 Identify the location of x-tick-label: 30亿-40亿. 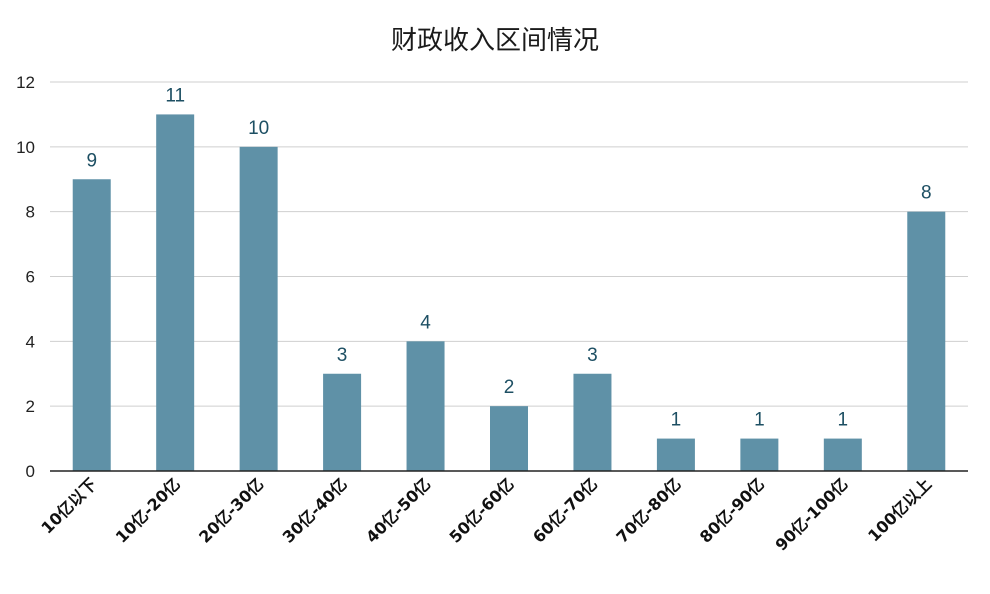
(315, 510).